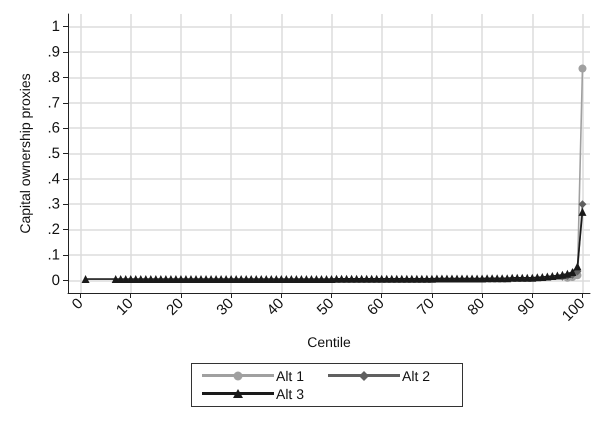 This screenshot has width=604, height=429. What do you see at coordinates (175, 306) in the screenshot?
I see `x-tick-label: 20` at bounding box center [175, 306].